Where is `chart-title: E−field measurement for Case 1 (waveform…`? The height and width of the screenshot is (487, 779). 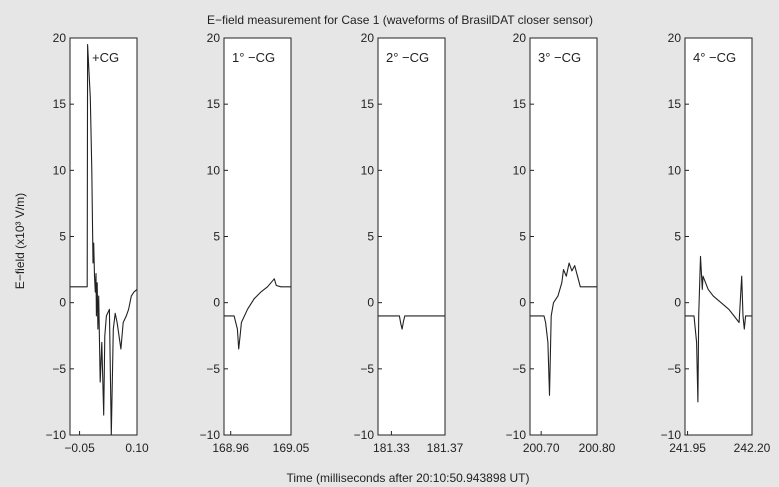
chart-title: E−field measurement for Case 1 (waveform… is located at coordinates (400, 20).